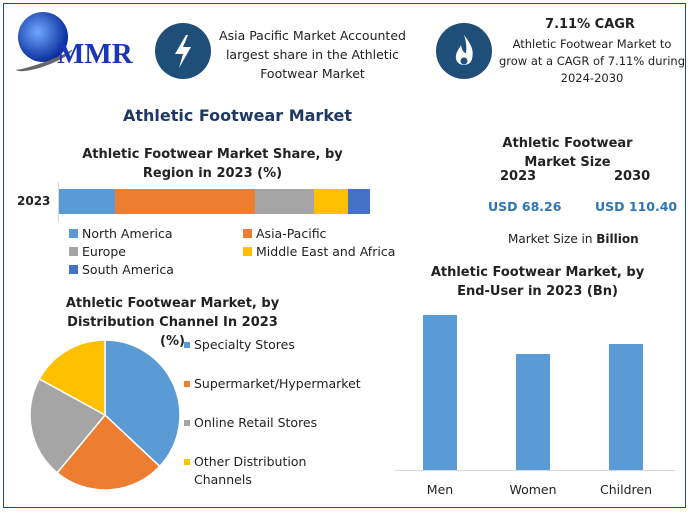 Image resolution: width=693 pixels, height=514 pixels. I want to click on axis-line, so click(58, 202).